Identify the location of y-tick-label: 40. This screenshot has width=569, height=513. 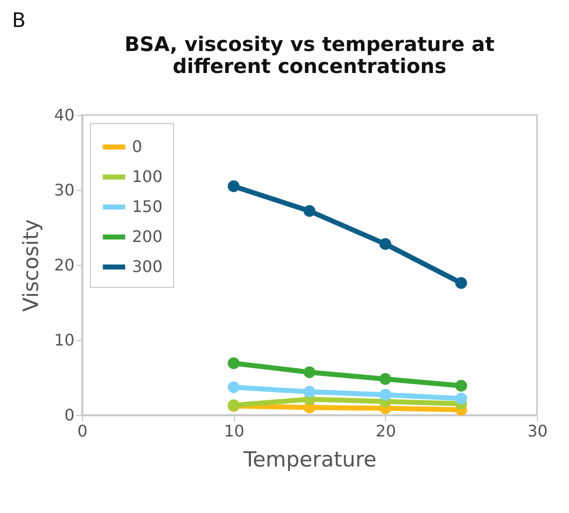
(64, 115).